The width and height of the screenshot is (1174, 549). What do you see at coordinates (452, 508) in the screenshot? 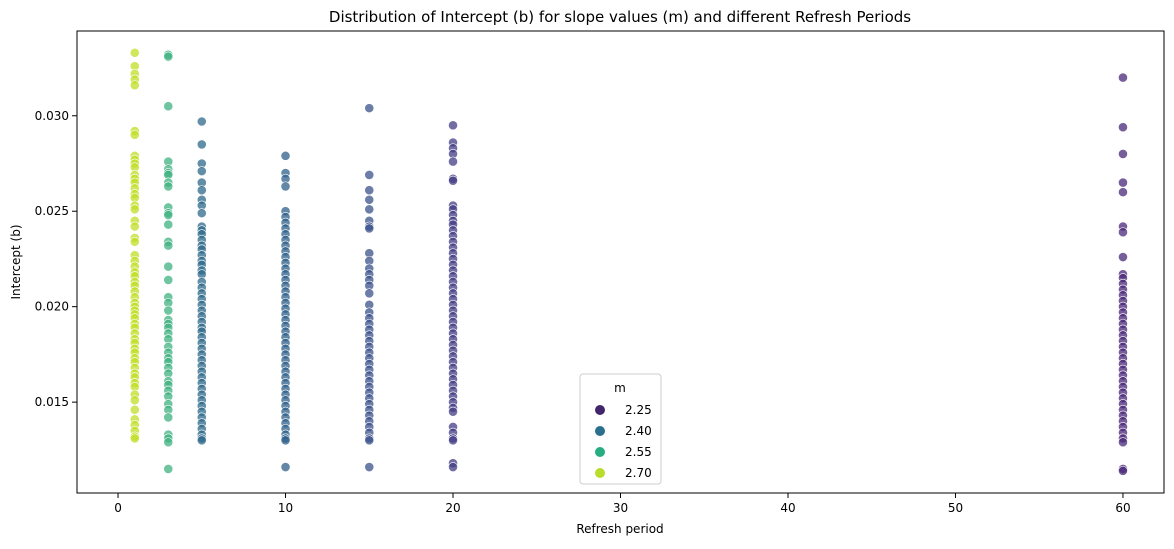
I see `x-tick-label: 20` at bounding box center [452, 508].